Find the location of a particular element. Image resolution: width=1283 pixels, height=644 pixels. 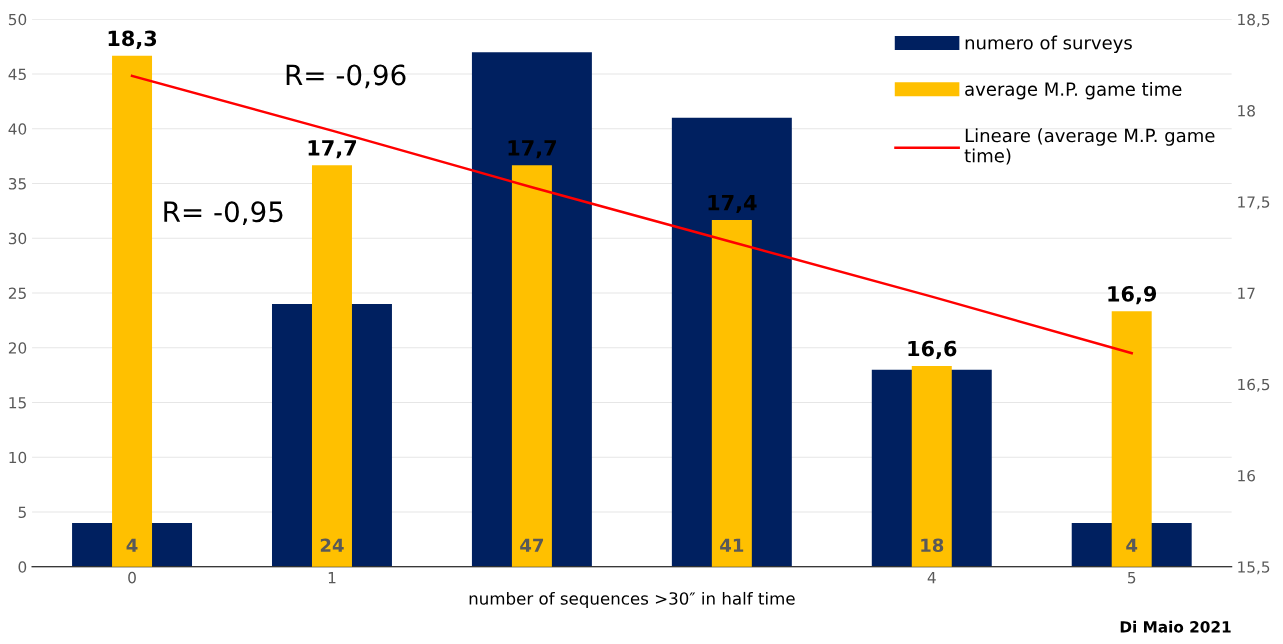

annotation: R= -0,95 is located at coordinates (223, 213).